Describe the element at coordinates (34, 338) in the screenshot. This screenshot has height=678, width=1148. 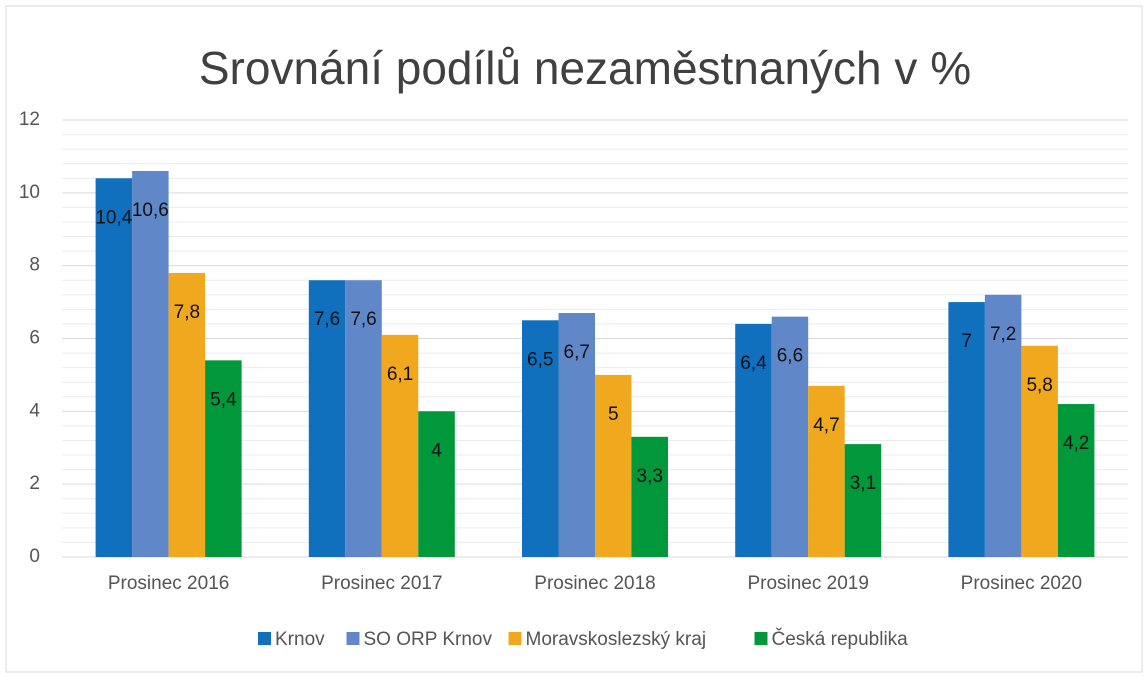
I see `y-tick-label: 6` at that location.